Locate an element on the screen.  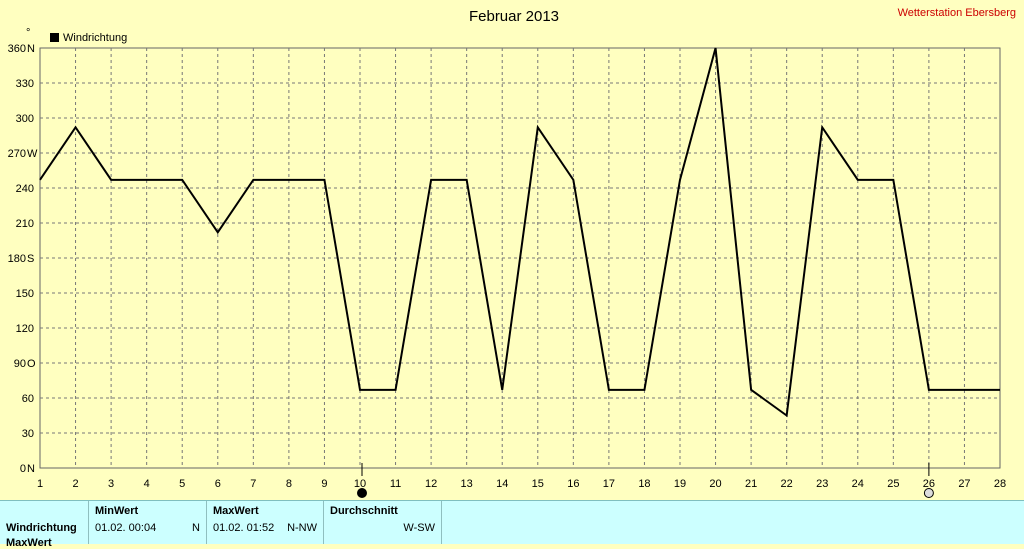
x-tick-label: 2 is located at coordinates (75, 484).